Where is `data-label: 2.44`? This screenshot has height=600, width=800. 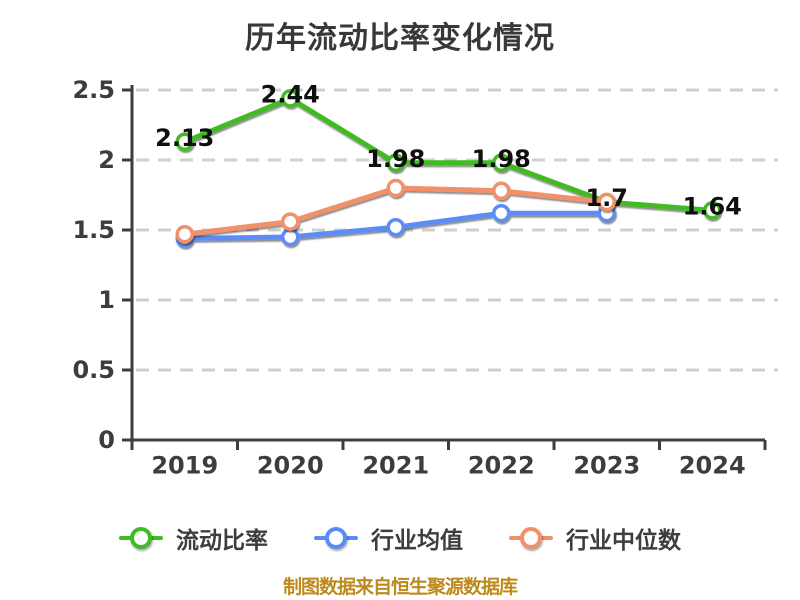 data-label: 2.44 is located at coordinates (290, 94).